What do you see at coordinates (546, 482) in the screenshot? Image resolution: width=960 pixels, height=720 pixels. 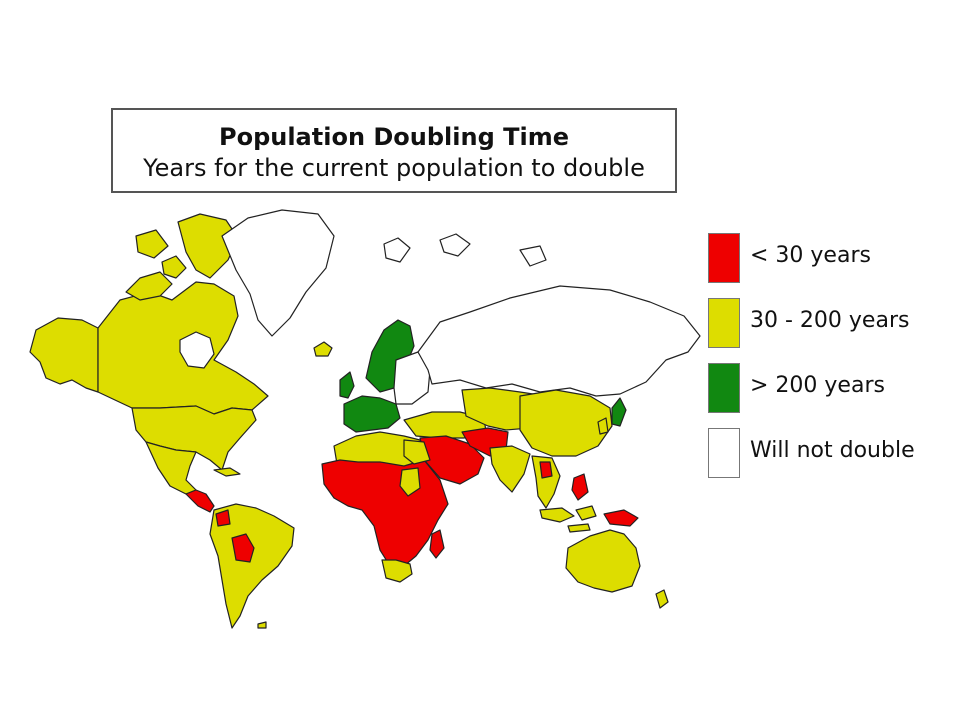 I see `region-southeast-asia` at bounding box center [546, 482].